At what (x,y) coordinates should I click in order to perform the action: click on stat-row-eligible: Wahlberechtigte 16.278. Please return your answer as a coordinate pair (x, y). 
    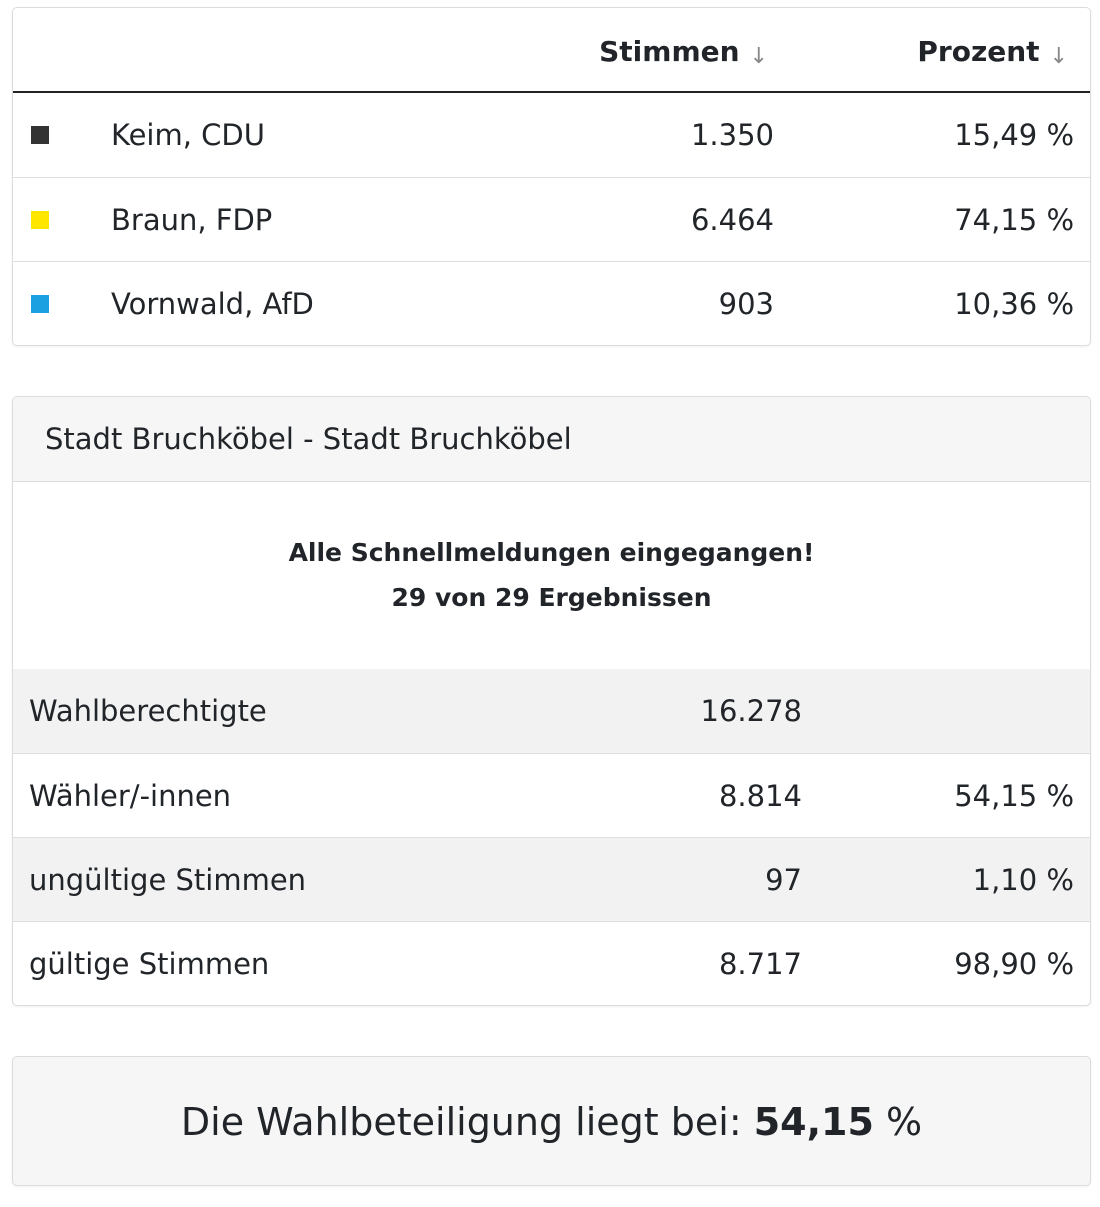
    Looking at the image, I should click on (551, 711).